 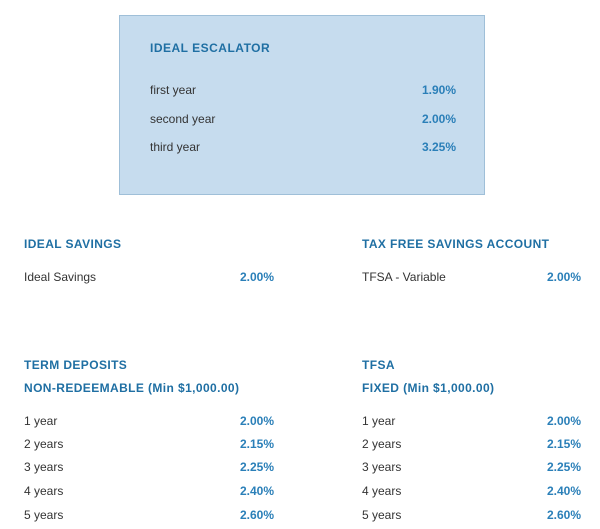 What do you see at coordinates (303, 120) in the screenshot?
I see `rate-row: second year 2.00%` at bounding box center [303, 120].